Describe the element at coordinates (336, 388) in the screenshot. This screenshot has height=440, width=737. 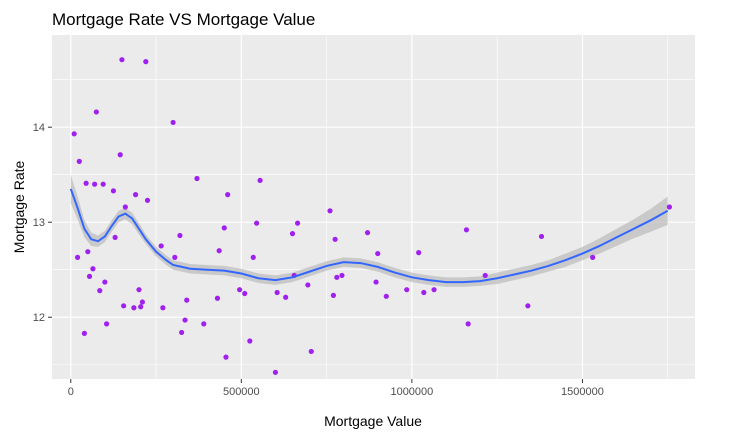
I see `x-axis: 0 500000 1000000 1500000` at that location.